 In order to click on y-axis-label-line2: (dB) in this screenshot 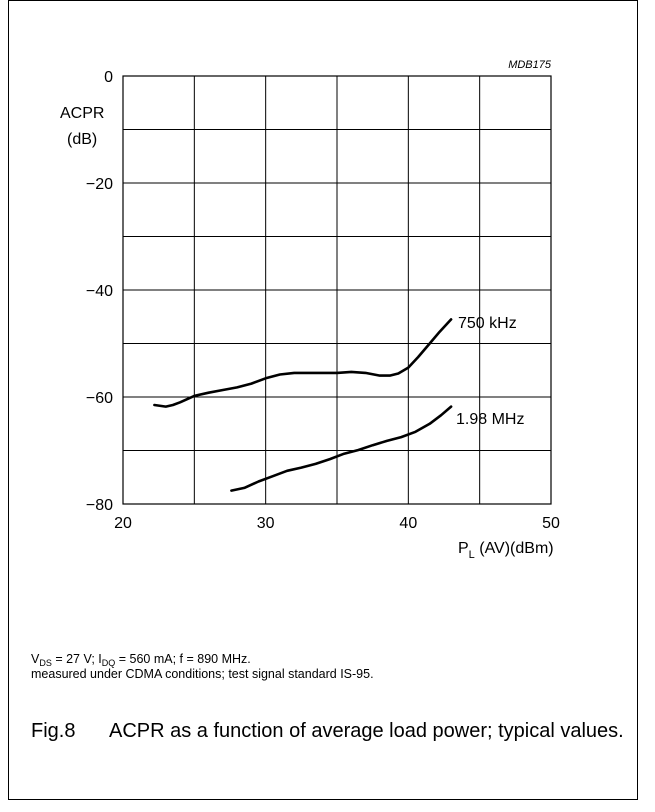, I will do `click(82, 139)`.